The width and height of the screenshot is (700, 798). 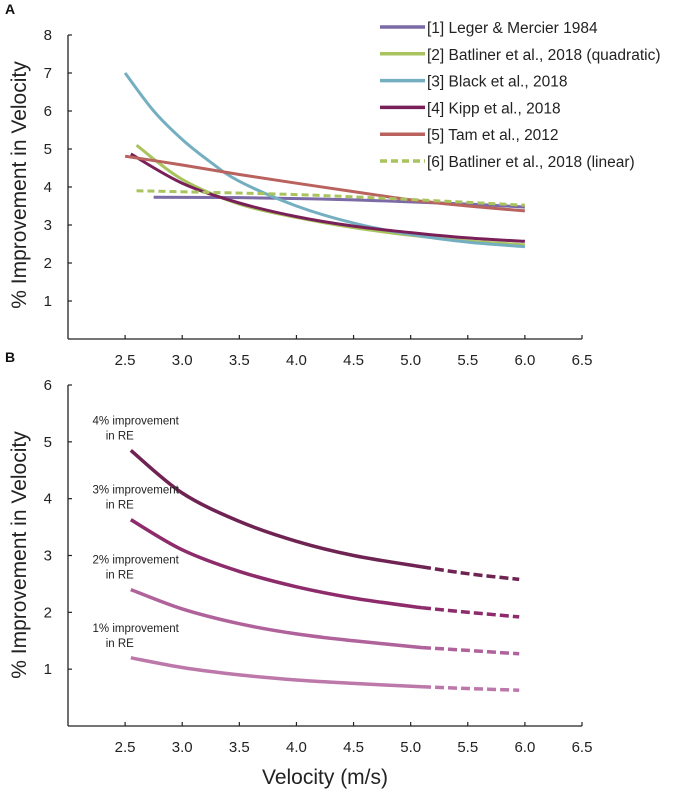 I want to click on panel-a-x-tick-label: 6.5, so click(x=582, y=360).